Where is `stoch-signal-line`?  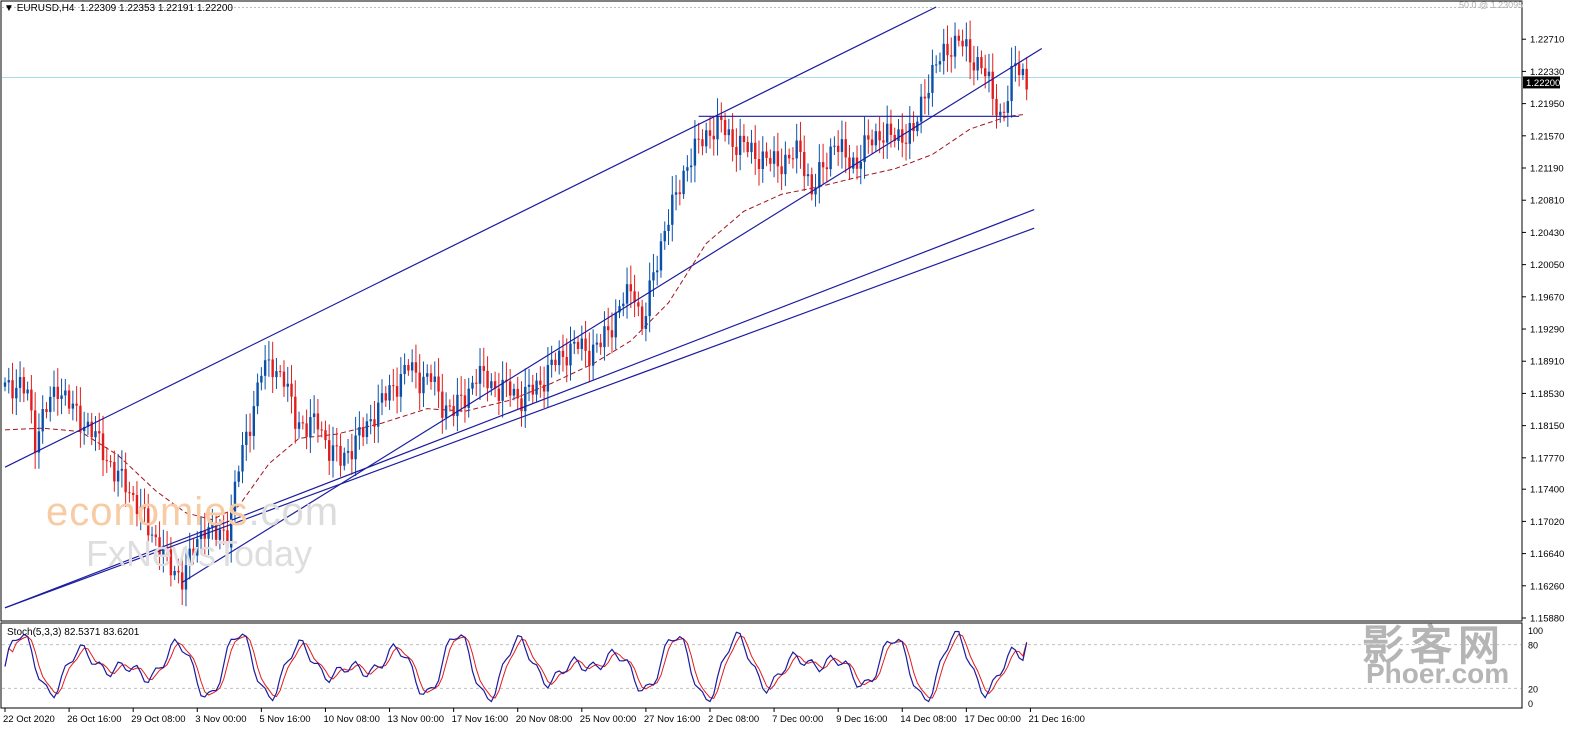
stoch-signal-line is located at coordinates (516, 666).